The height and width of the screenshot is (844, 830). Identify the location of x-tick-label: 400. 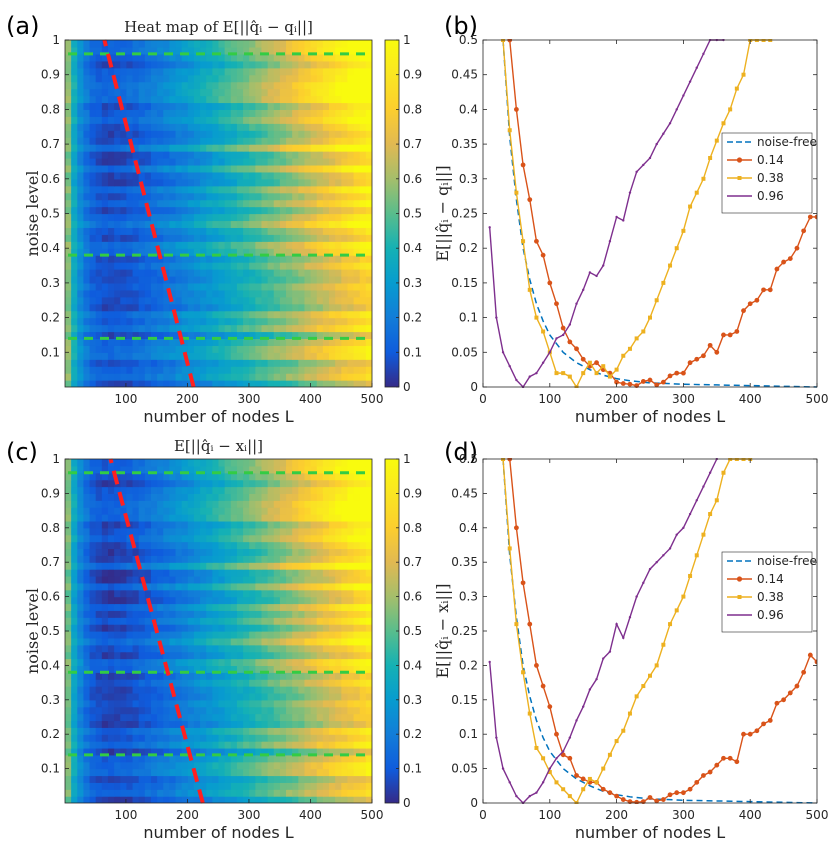
(310, 399).